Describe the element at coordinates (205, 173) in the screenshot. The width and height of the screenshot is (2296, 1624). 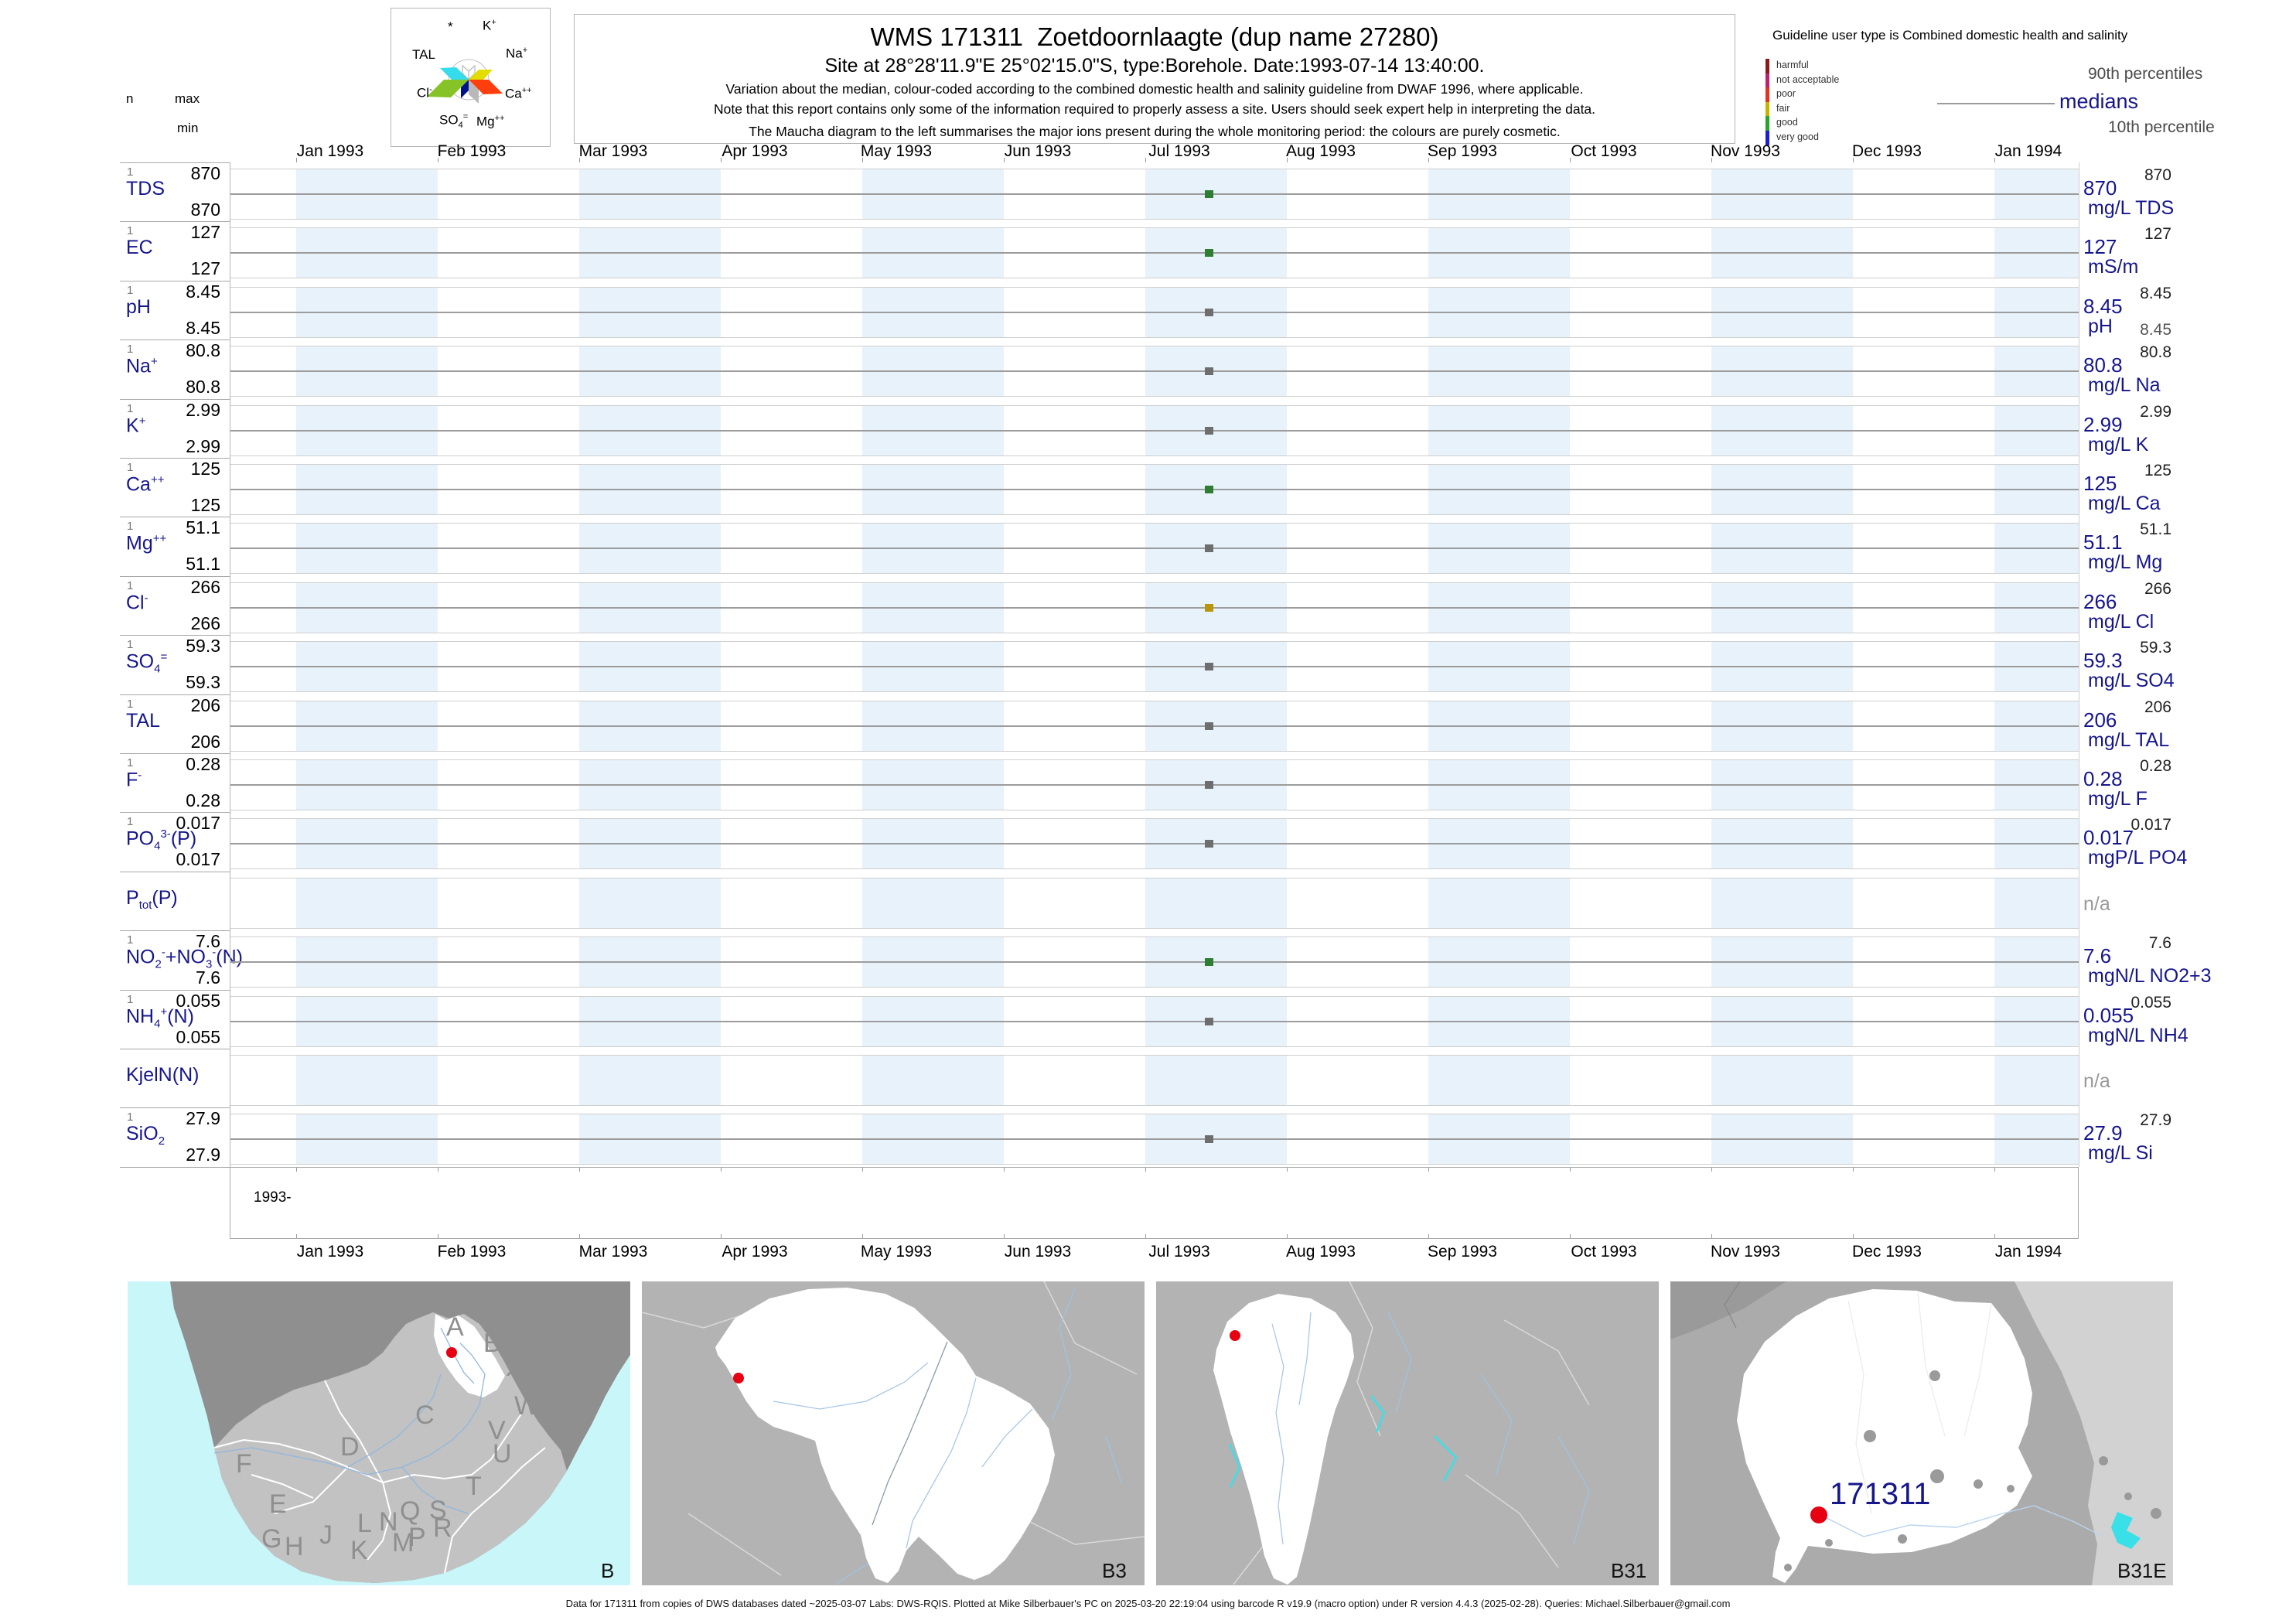
I see `param-max: 870` at that location.